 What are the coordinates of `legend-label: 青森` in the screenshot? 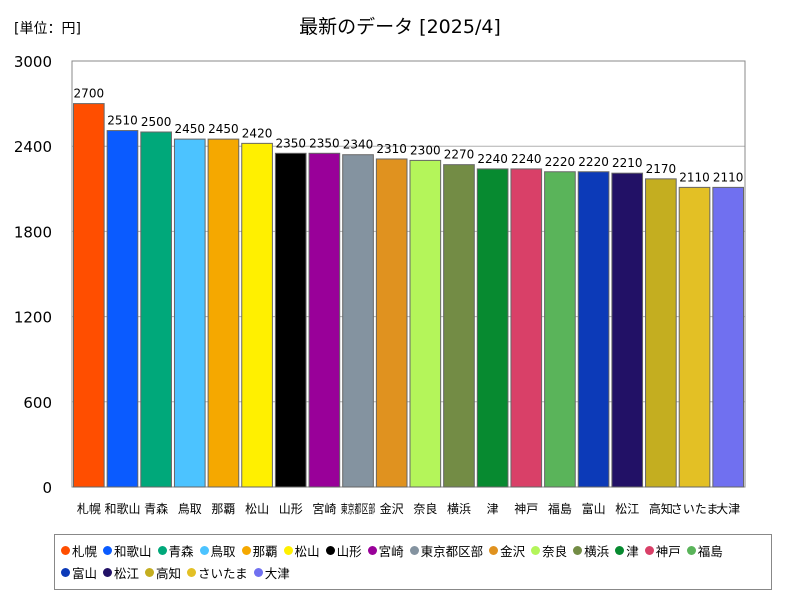 It's located at (181, 551).